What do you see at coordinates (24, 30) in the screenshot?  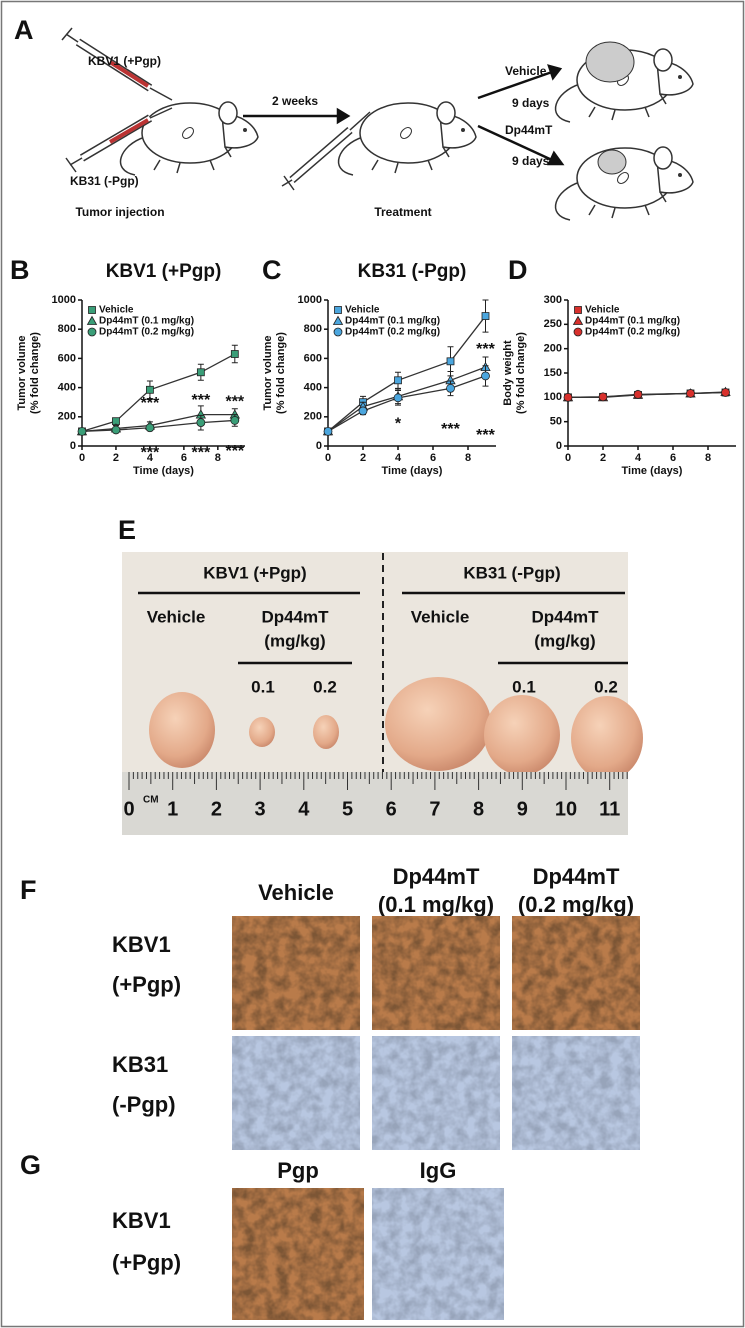 I see `panel-label: A` at bounding box center [24, 30].